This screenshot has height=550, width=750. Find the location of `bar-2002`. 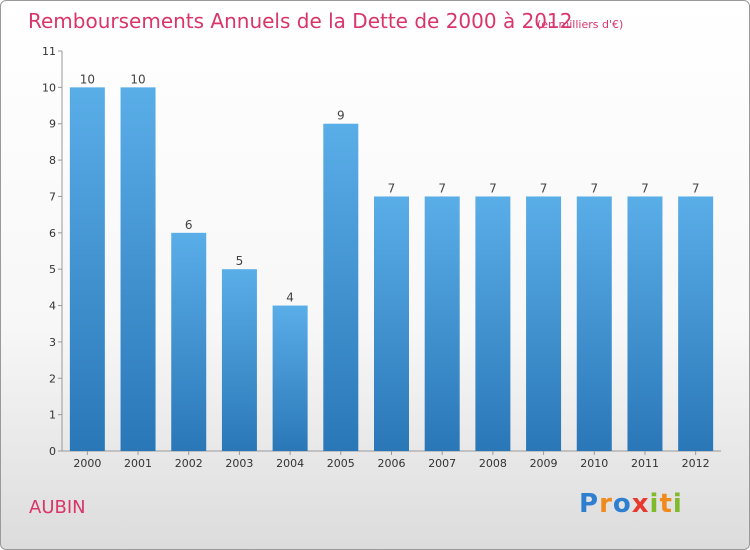

bar-2002 is located at coordinates (189, 341).